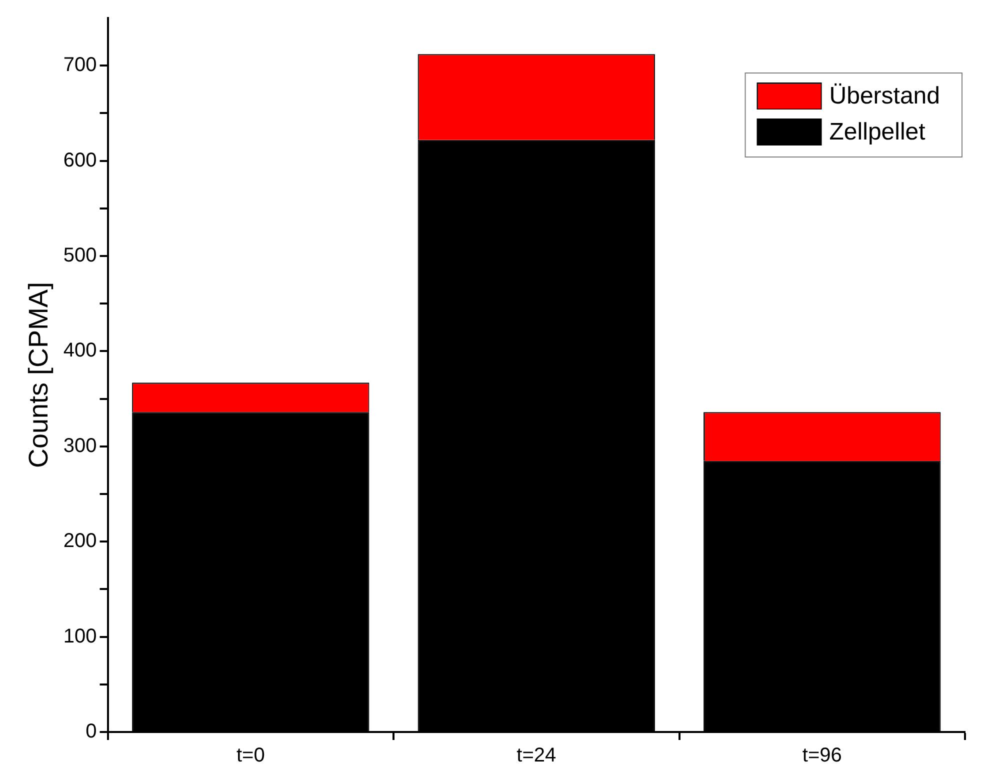 This screenshot has width=985, height=776. Describe the element at coordinates (80, 255) in the screenshot. I see `y-tick-label: 500` at that location.